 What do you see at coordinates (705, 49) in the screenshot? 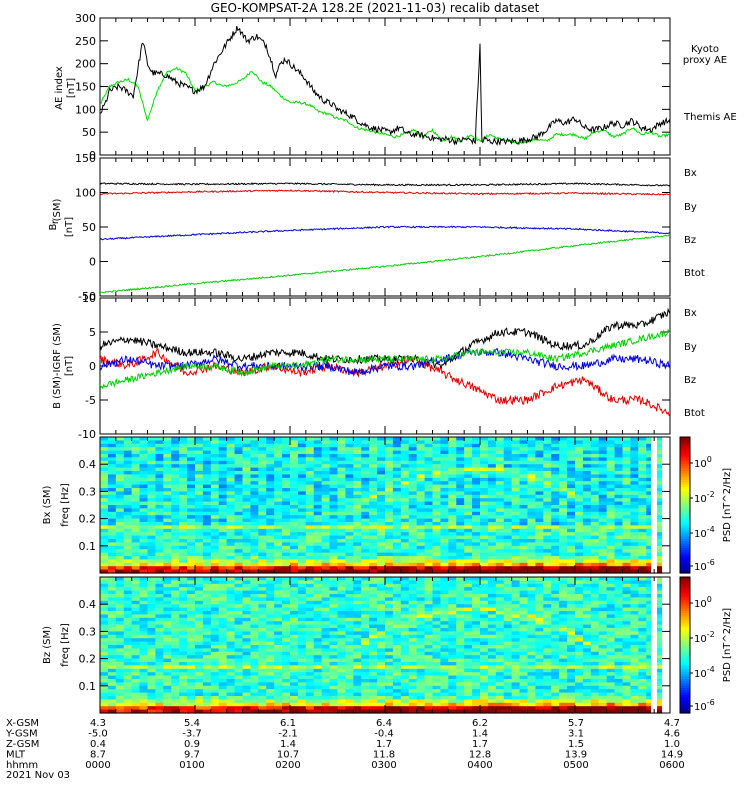
I see `legend-kyoto-line1: Kyoto` at bounding box center [705, 49].